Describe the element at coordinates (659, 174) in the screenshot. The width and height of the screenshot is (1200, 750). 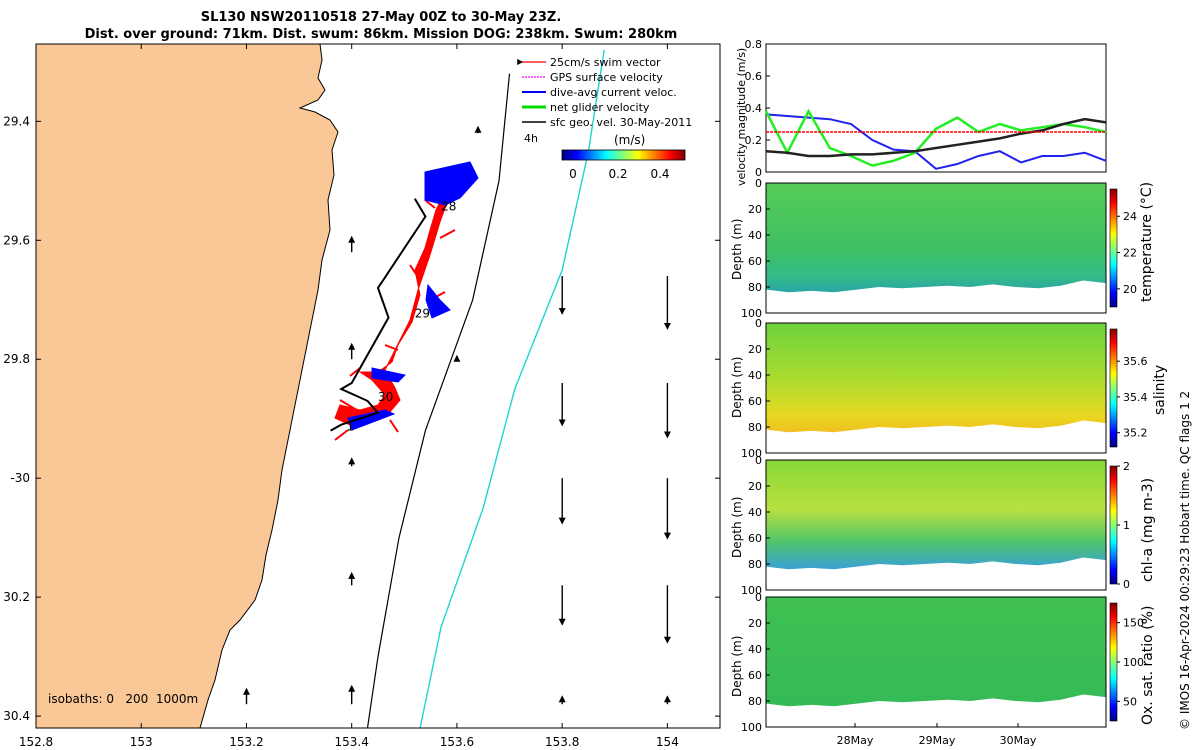
I see `colorbar-tick-2: 0.4` at that location.